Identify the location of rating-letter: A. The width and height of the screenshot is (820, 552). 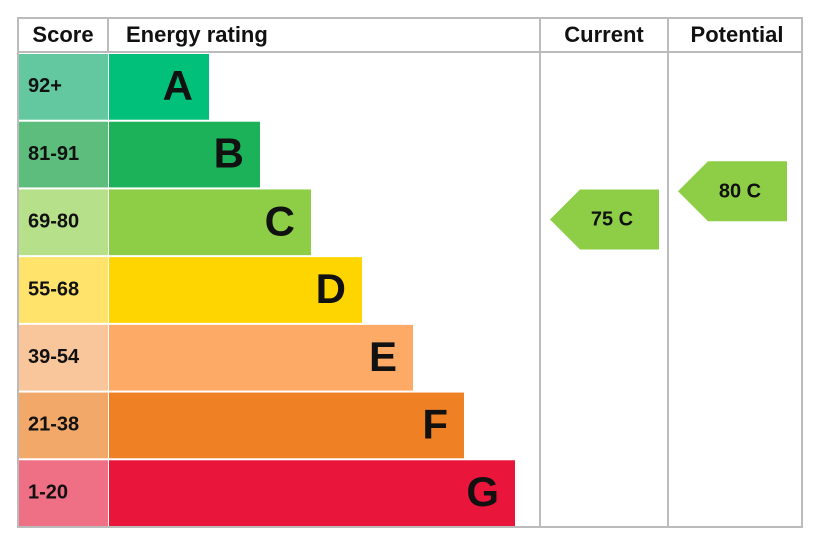
(178, 85).